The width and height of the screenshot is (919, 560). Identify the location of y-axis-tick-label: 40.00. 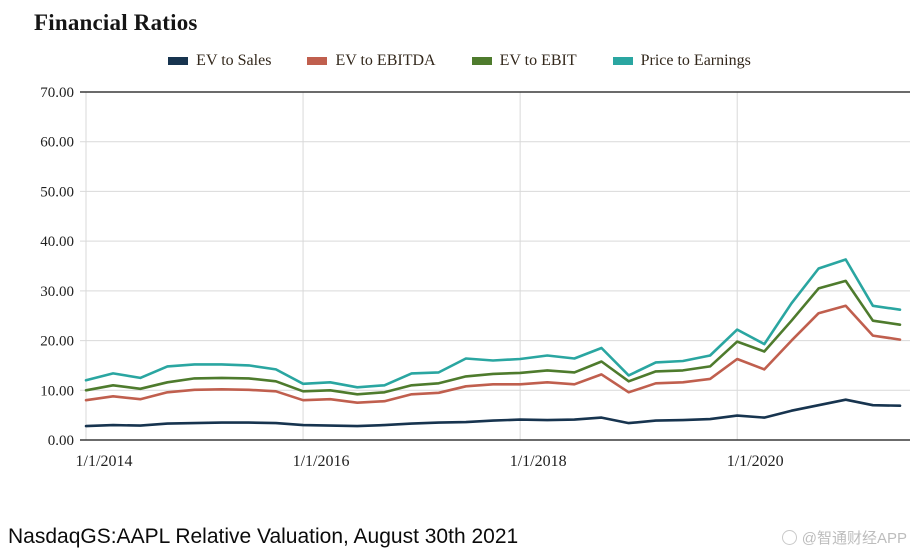
(57, 242).